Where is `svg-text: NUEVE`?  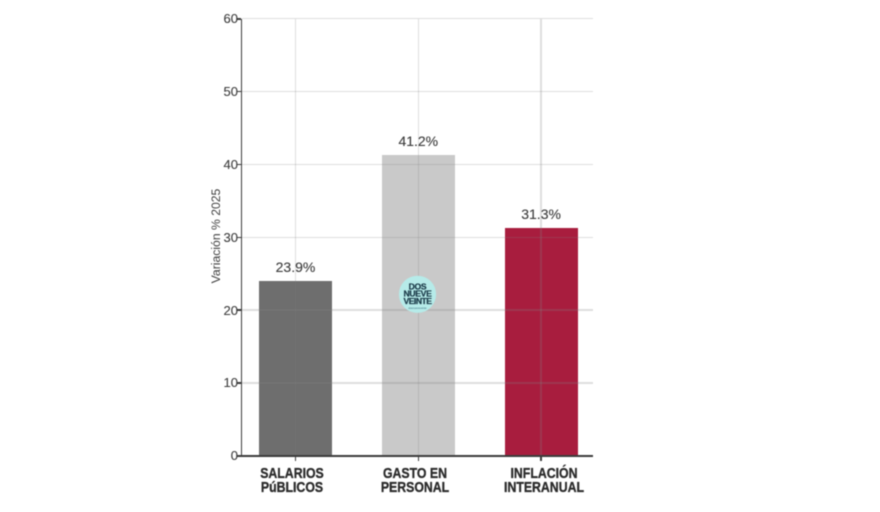
svg-text: NUEVE is located at coordinates (417, 293).